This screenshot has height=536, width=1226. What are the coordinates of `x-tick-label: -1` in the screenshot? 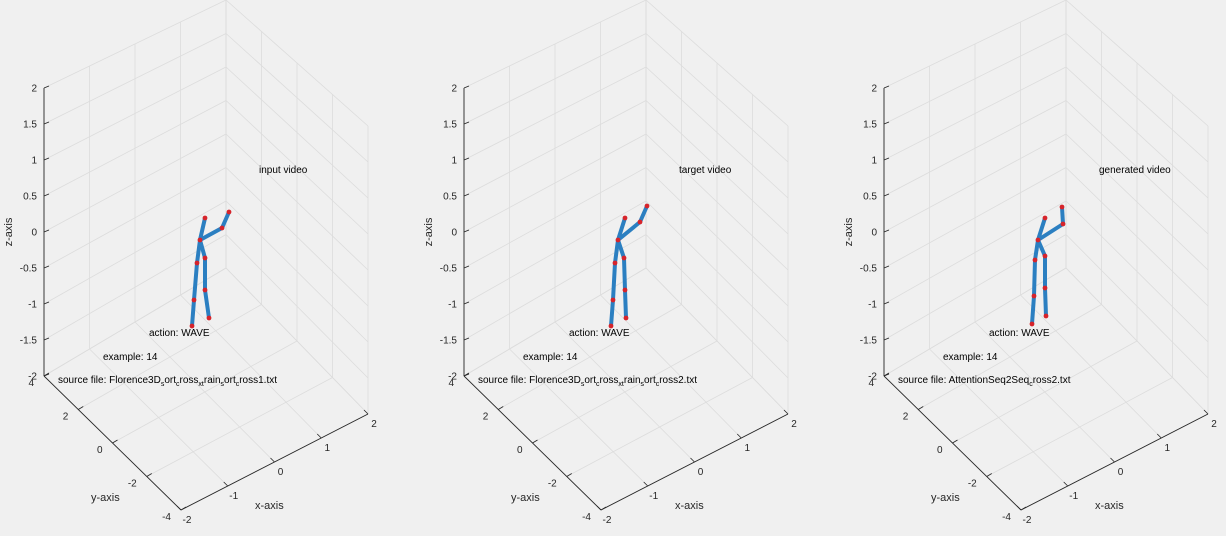 It's located at (1073, 496).